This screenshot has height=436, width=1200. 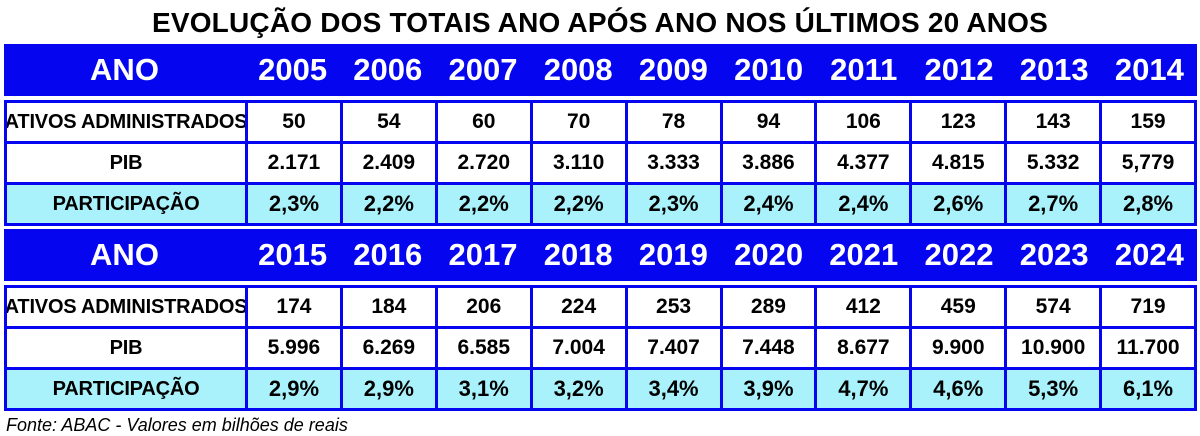 I want to click on year-cell: 2011, so click(x=864, y=69).